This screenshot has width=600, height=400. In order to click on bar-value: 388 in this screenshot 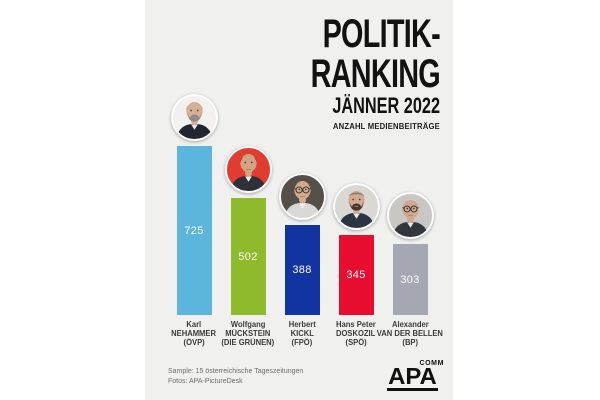, I will do `click(302, 270)`.